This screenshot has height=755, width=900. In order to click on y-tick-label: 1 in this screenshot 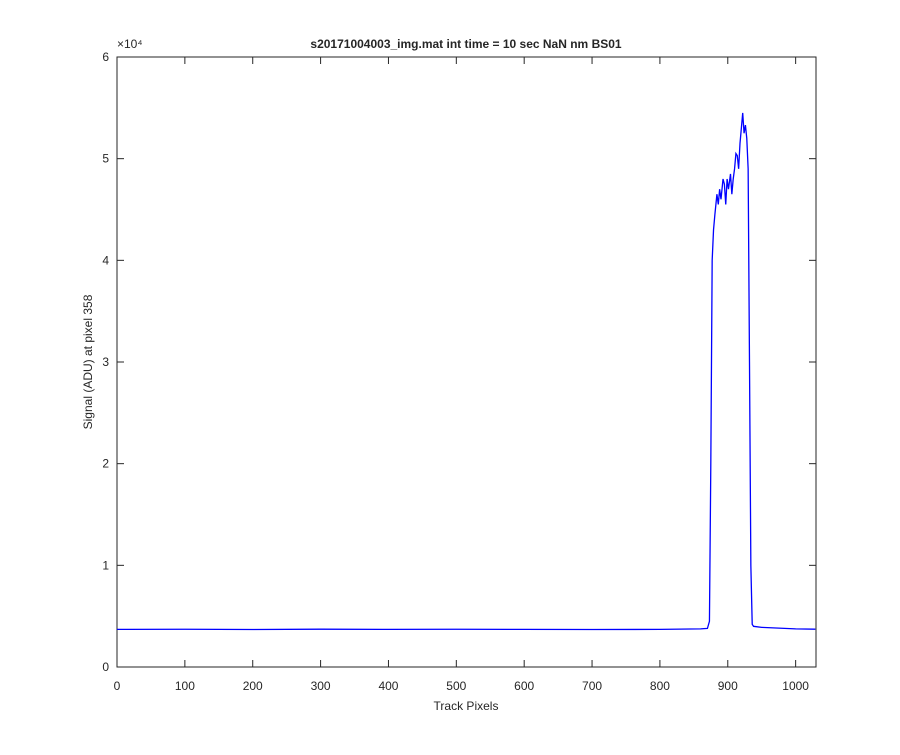, I will do `click(105, 565)`.